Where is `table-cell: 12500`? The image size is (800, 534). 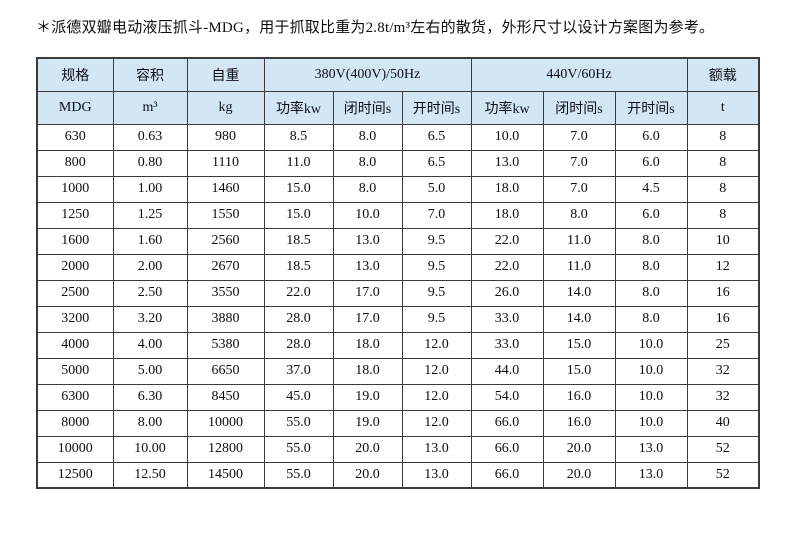 table-cell: 12500 is located at coordinates (75, 475).